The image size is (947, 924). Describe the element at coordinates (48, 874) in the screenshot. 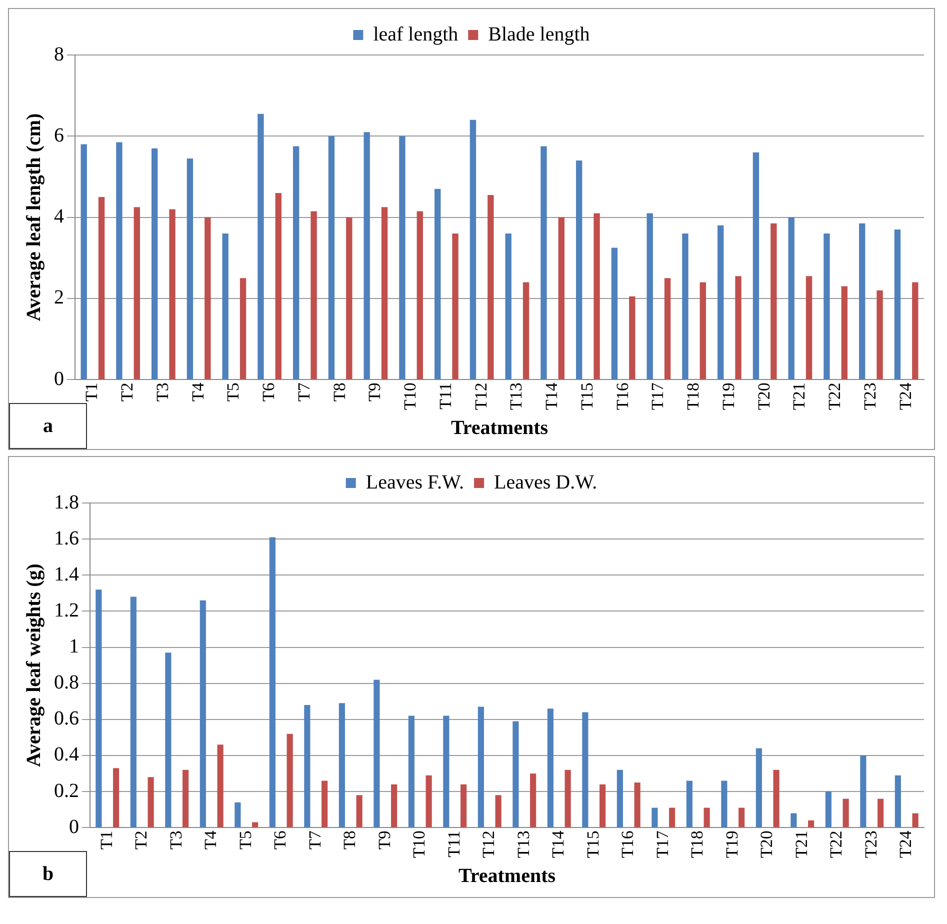

I see `text: b` at that location.